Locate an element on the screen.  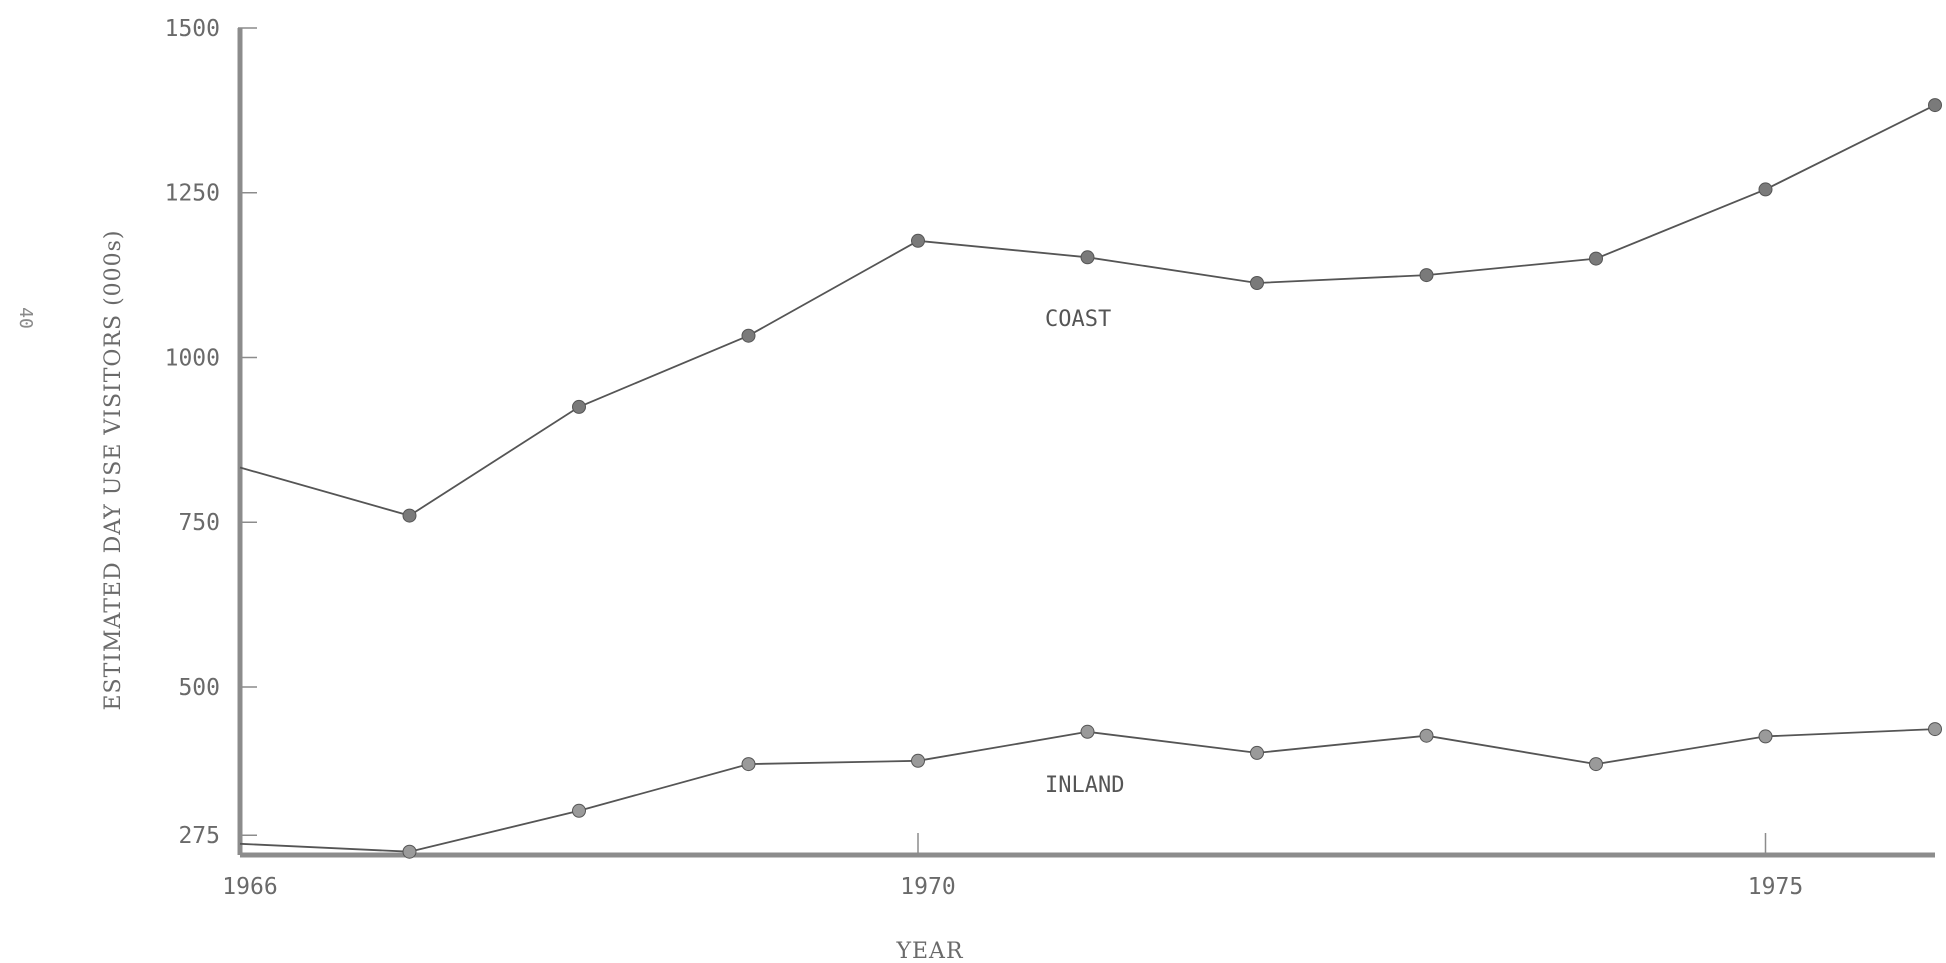
y-tick-label: 275 is located at coordinates (199, 836).